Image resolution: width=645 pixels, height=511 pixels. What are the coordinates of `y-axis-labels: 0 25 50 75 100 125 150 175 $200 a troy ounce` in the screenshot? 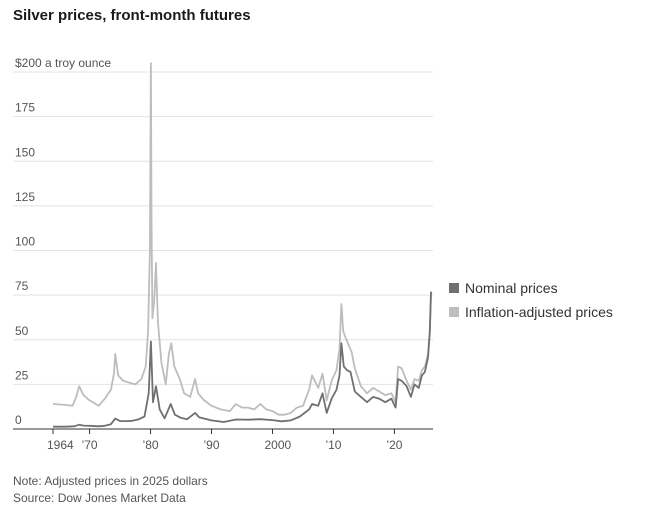 It's located at (63, 241).